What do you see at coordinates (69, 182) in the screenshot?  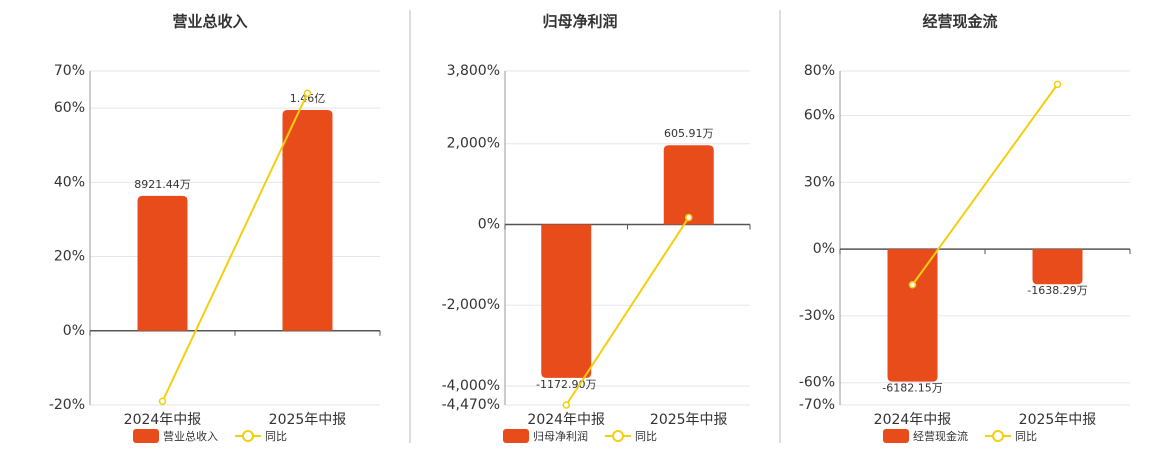 I see `y-tick-label: 40%` at bounding box center [69, 182].